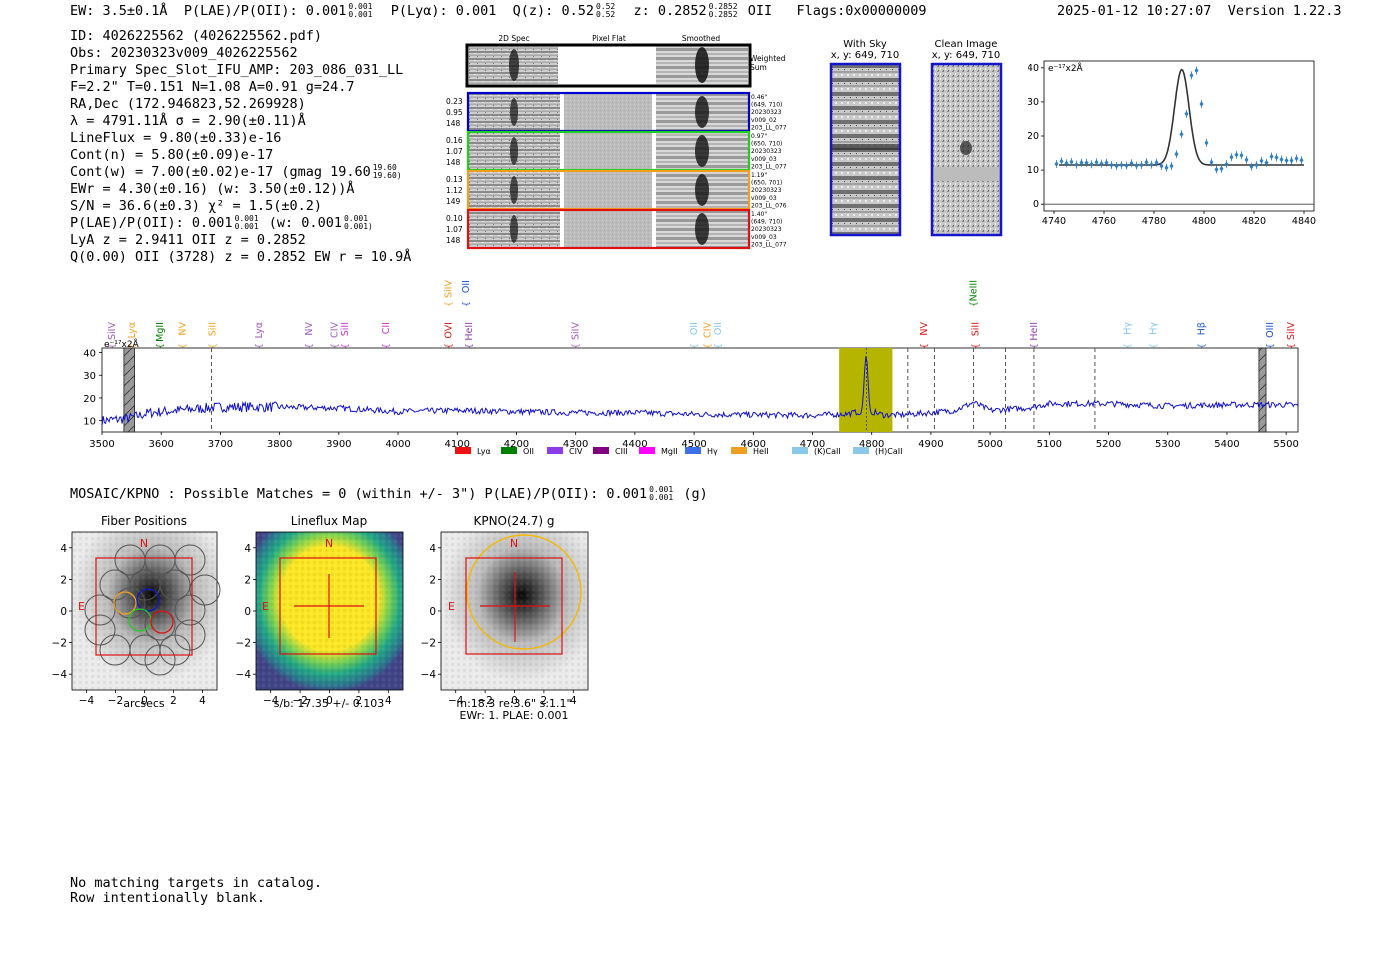 The width and height of the screenshot is (1400, 953). What do you see at coordinates (151, 223) in the screenshot?
I see `info-plae: P(LAE)/P(OII): 0.001` at bounding box center [151, 223].